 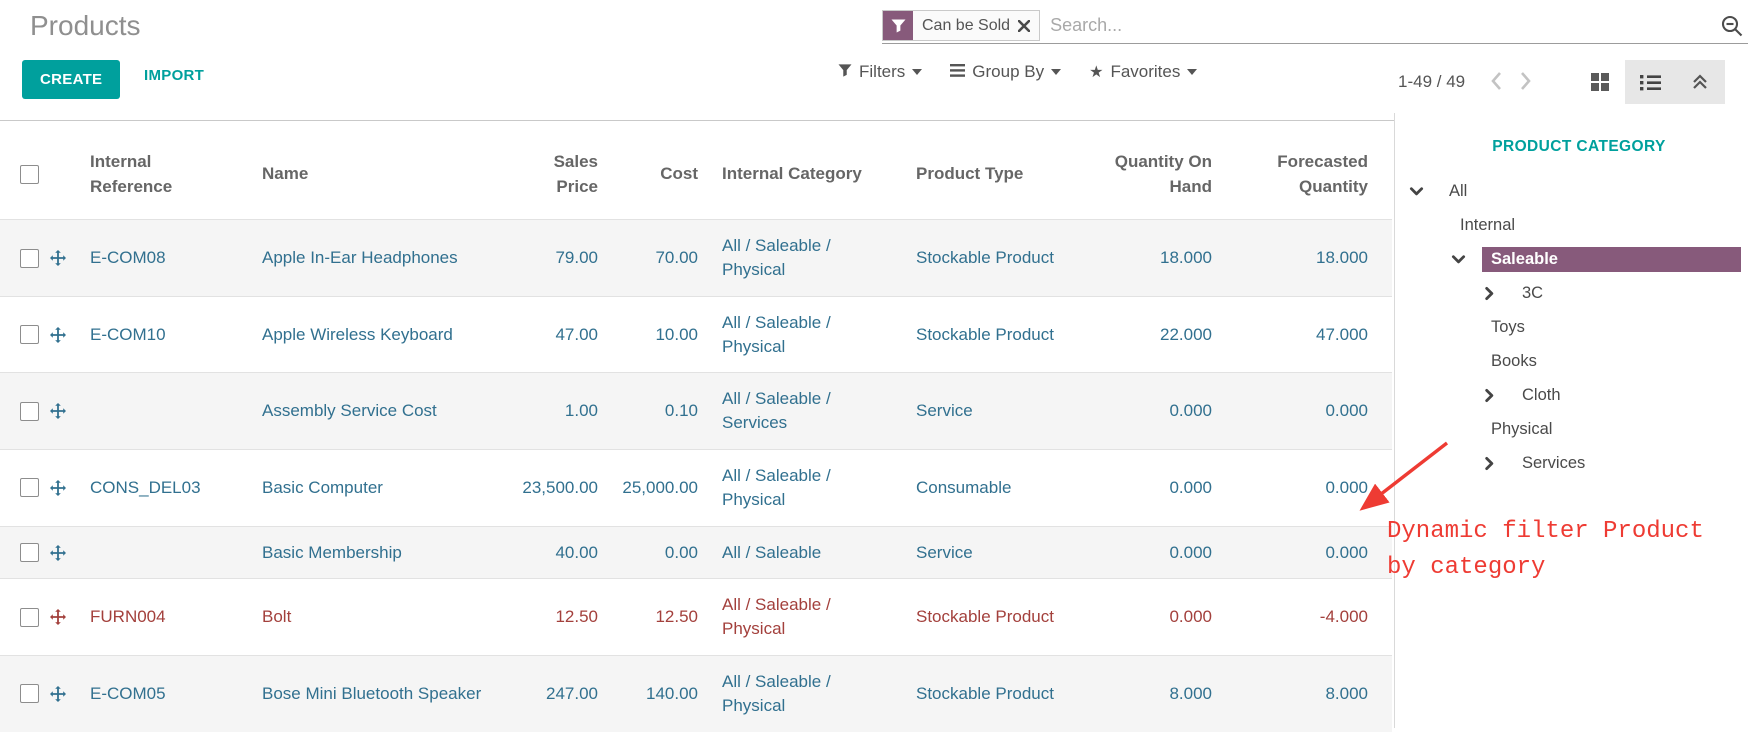 What do you see at coordinates (660, 487) in the screenshot?
I see `cell-cost: 25,000.00` at bounding box center [660, 487].